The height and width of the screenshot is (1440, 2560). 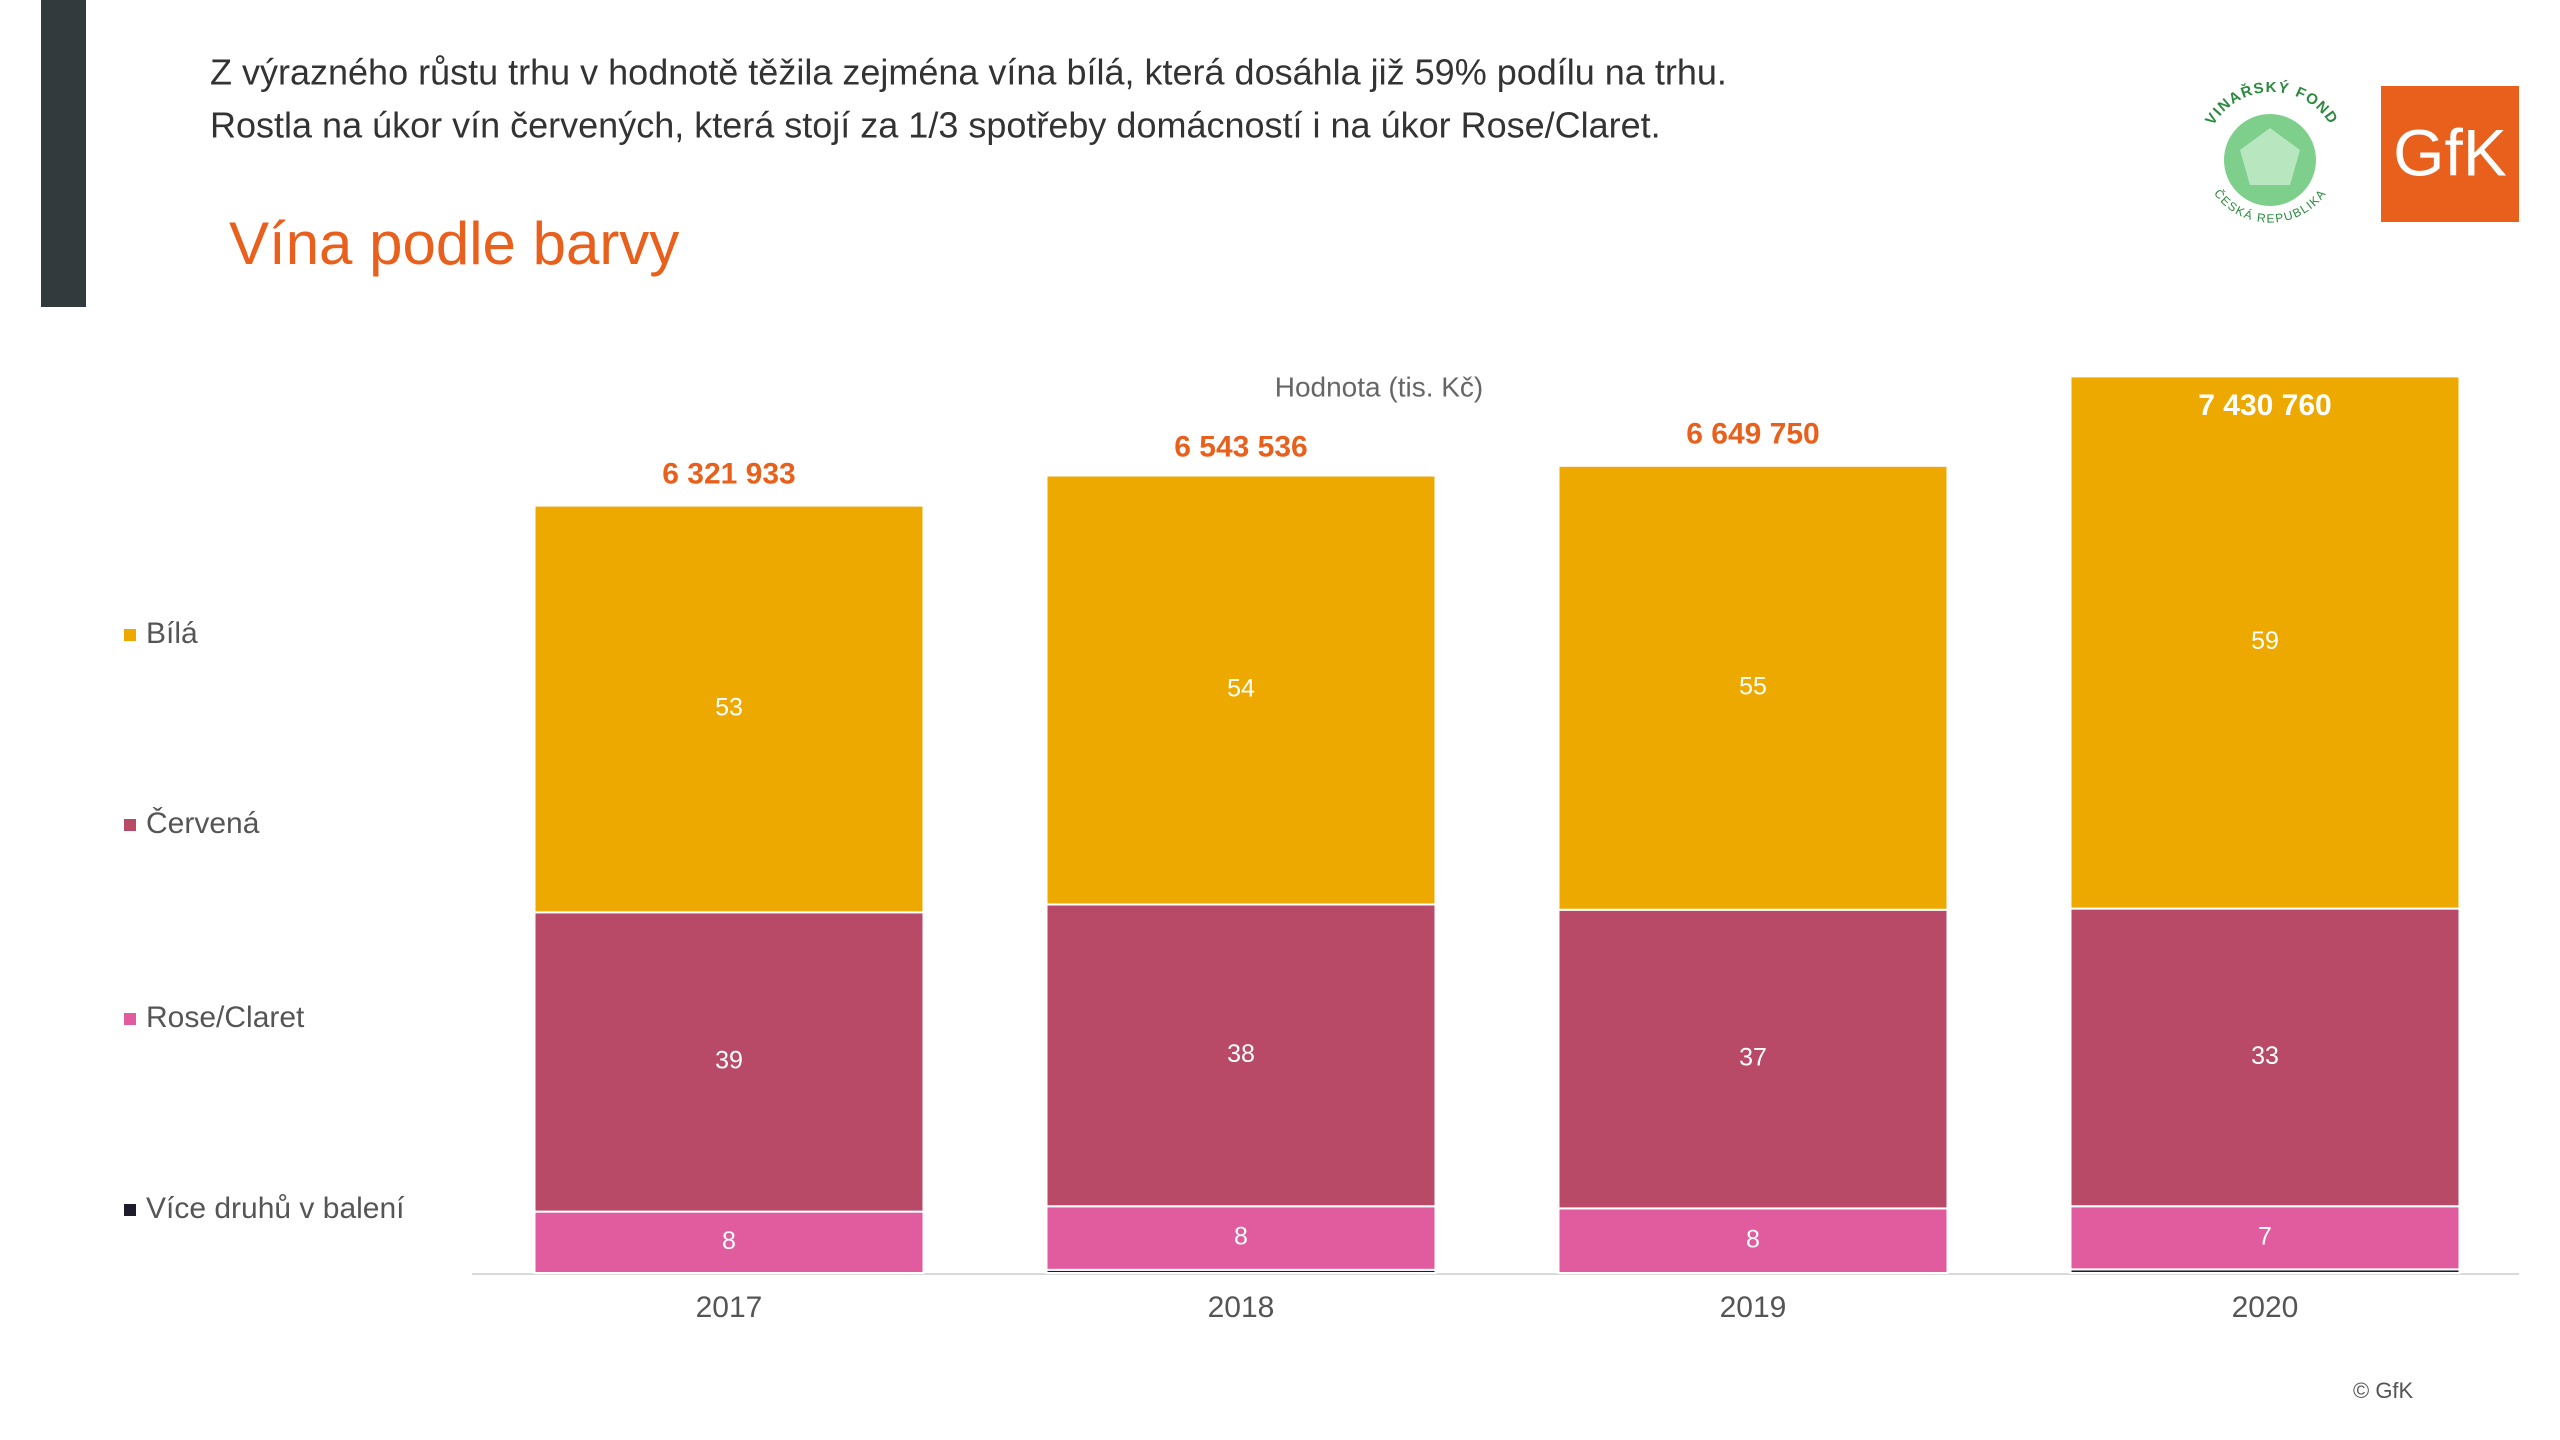 I want to click on x-tick-label: 2018, so click(x=1241, y=1307).